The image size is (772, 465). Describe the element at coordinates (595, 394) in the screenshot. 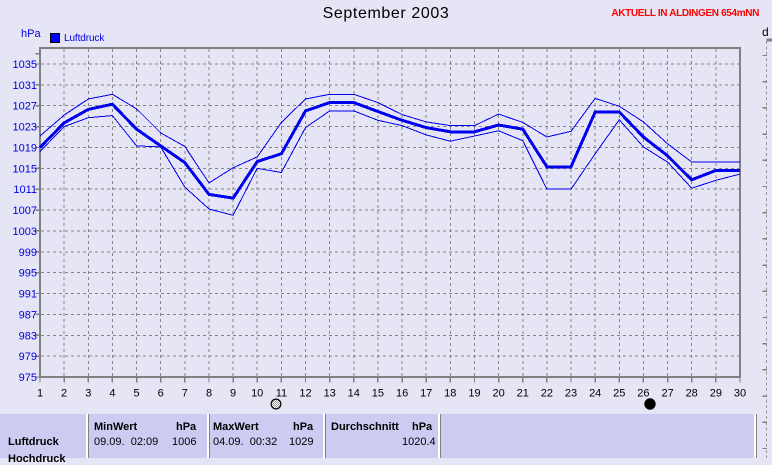

I see `svg-text: 24` at that location.